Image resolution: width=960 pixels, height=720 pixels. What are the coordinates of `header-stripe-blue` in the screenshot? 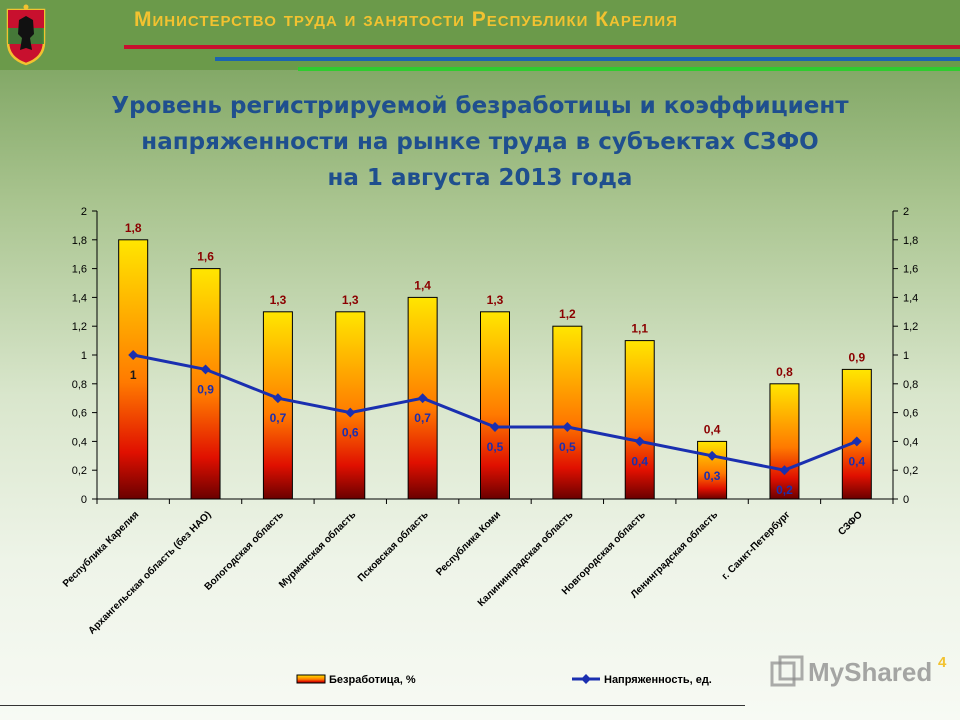 It's located at (587, 59).